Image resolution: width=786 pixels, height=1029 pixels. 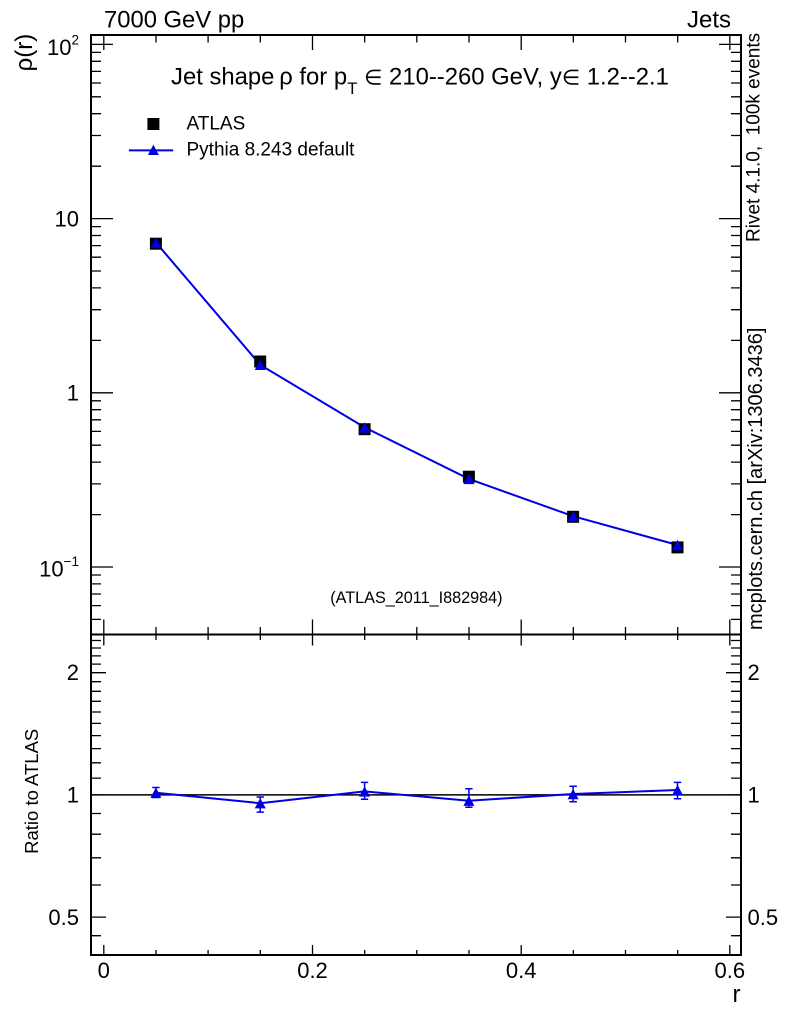 What do you see at coordinates (521, 970) in the screenshot?
I see `svg-text: 0.4` at bounding box center [521, 970].